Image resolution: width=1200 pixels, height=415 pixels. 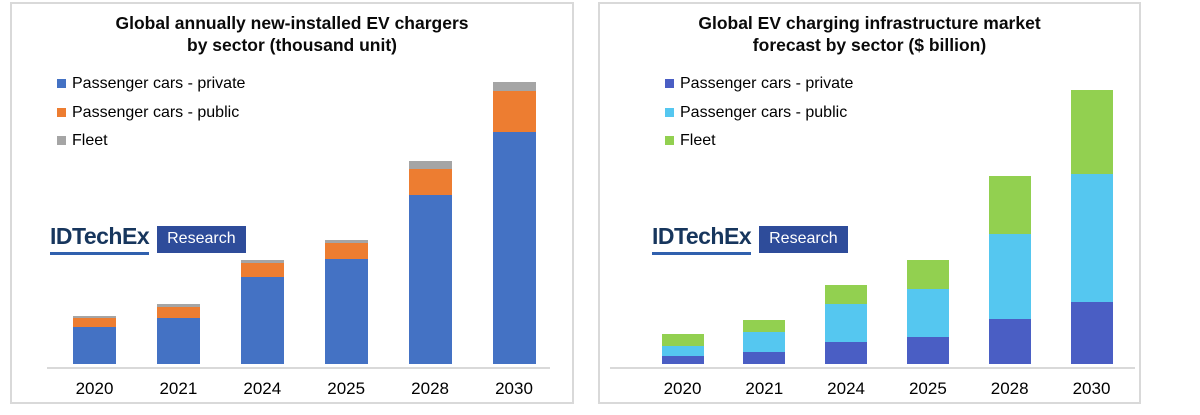 What do you see at coordinates (869, 23) in the screenshot?
I see `chart-title-line1: Global EV charging infrastructure market` at bounding box center [869, 23].